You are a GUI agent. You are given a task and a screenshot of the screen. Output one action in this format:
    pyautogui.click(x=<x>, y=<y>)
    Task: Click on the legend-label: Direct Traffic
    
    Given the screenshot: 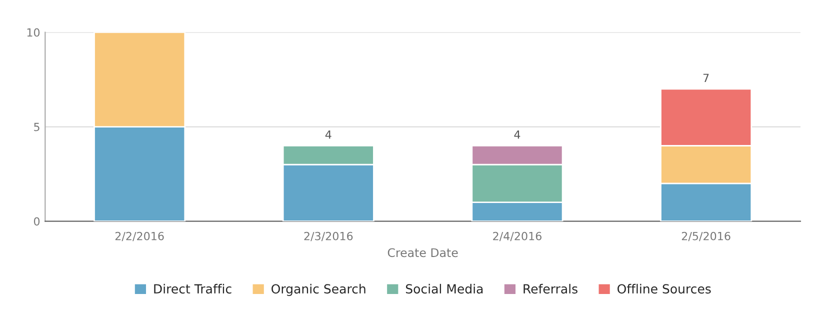 What is the action you would take?
    pyautogui.click(x=193, y=289)
    